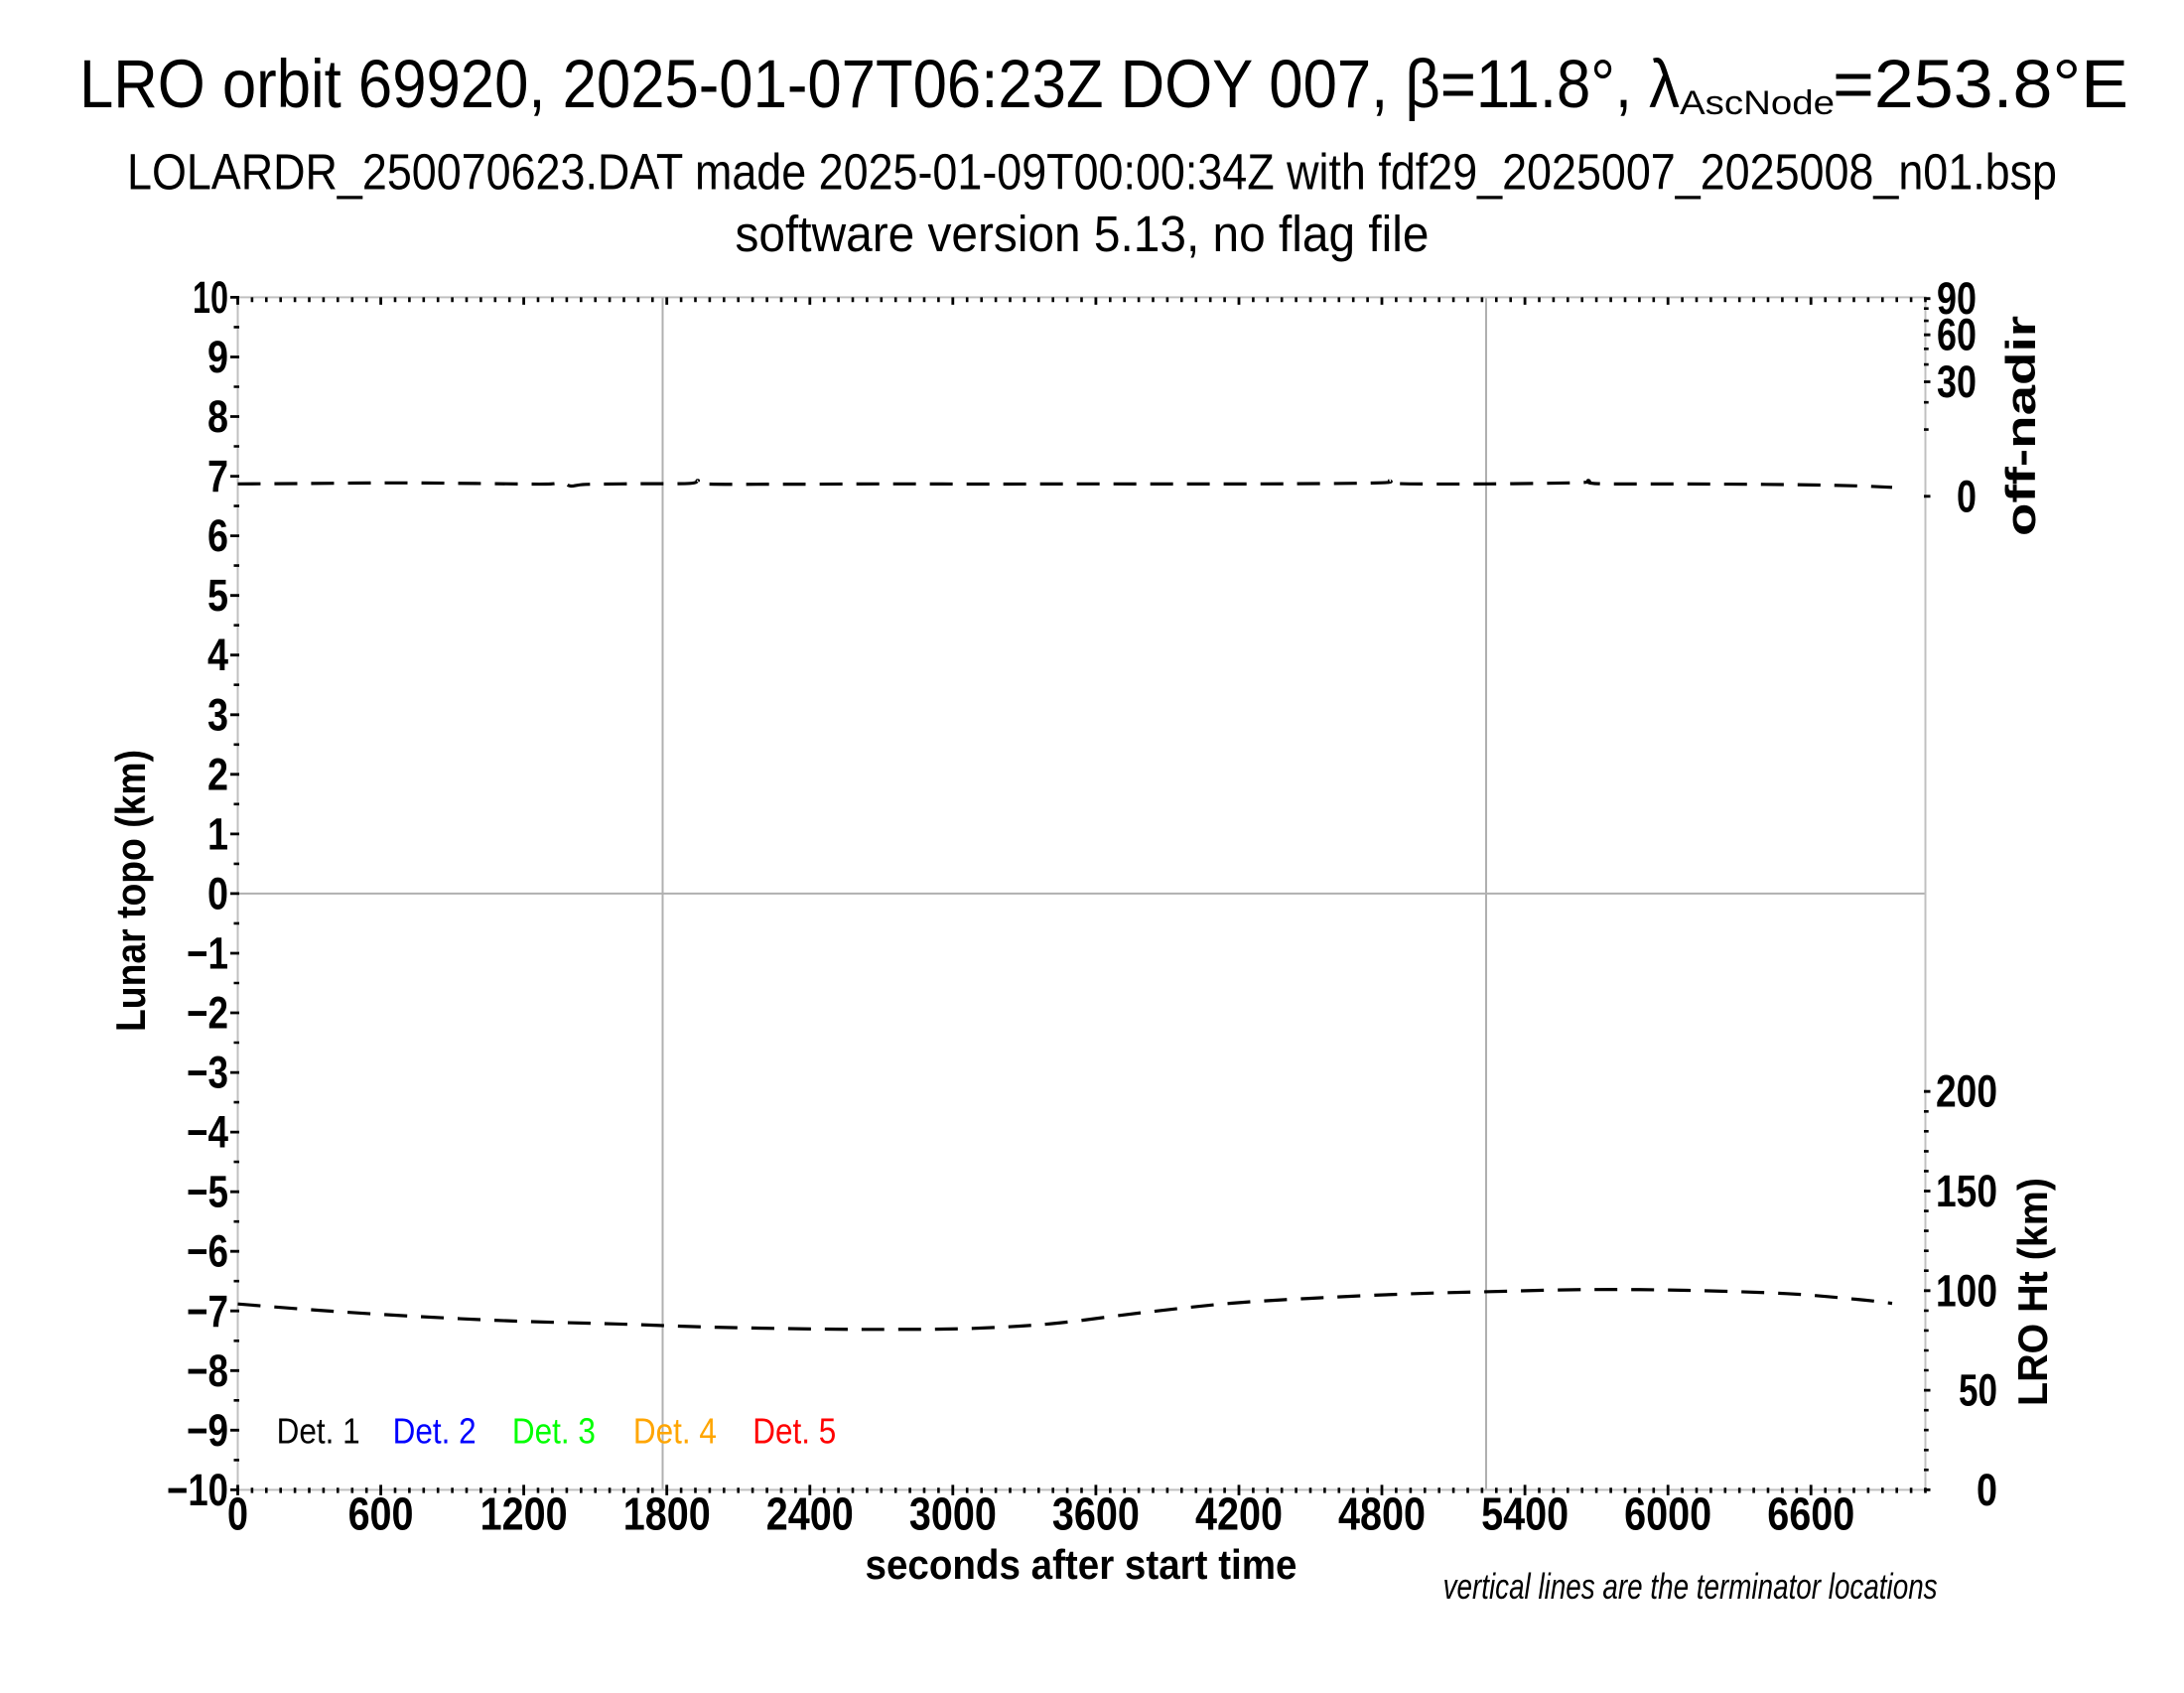  What do you see at coordinates (217, 416) in the screenshot?
I see `svg-text: 8` at bounding box center [217, 416].